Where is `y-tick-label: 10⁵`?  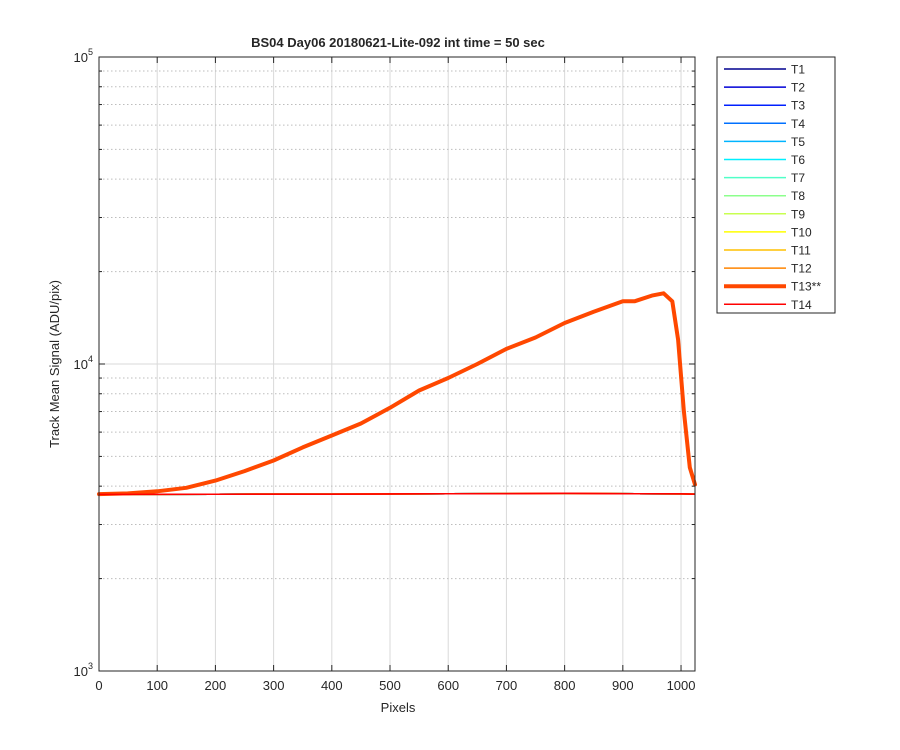
y-tick-label: 10⁵ is located at coordinates (83, 56).